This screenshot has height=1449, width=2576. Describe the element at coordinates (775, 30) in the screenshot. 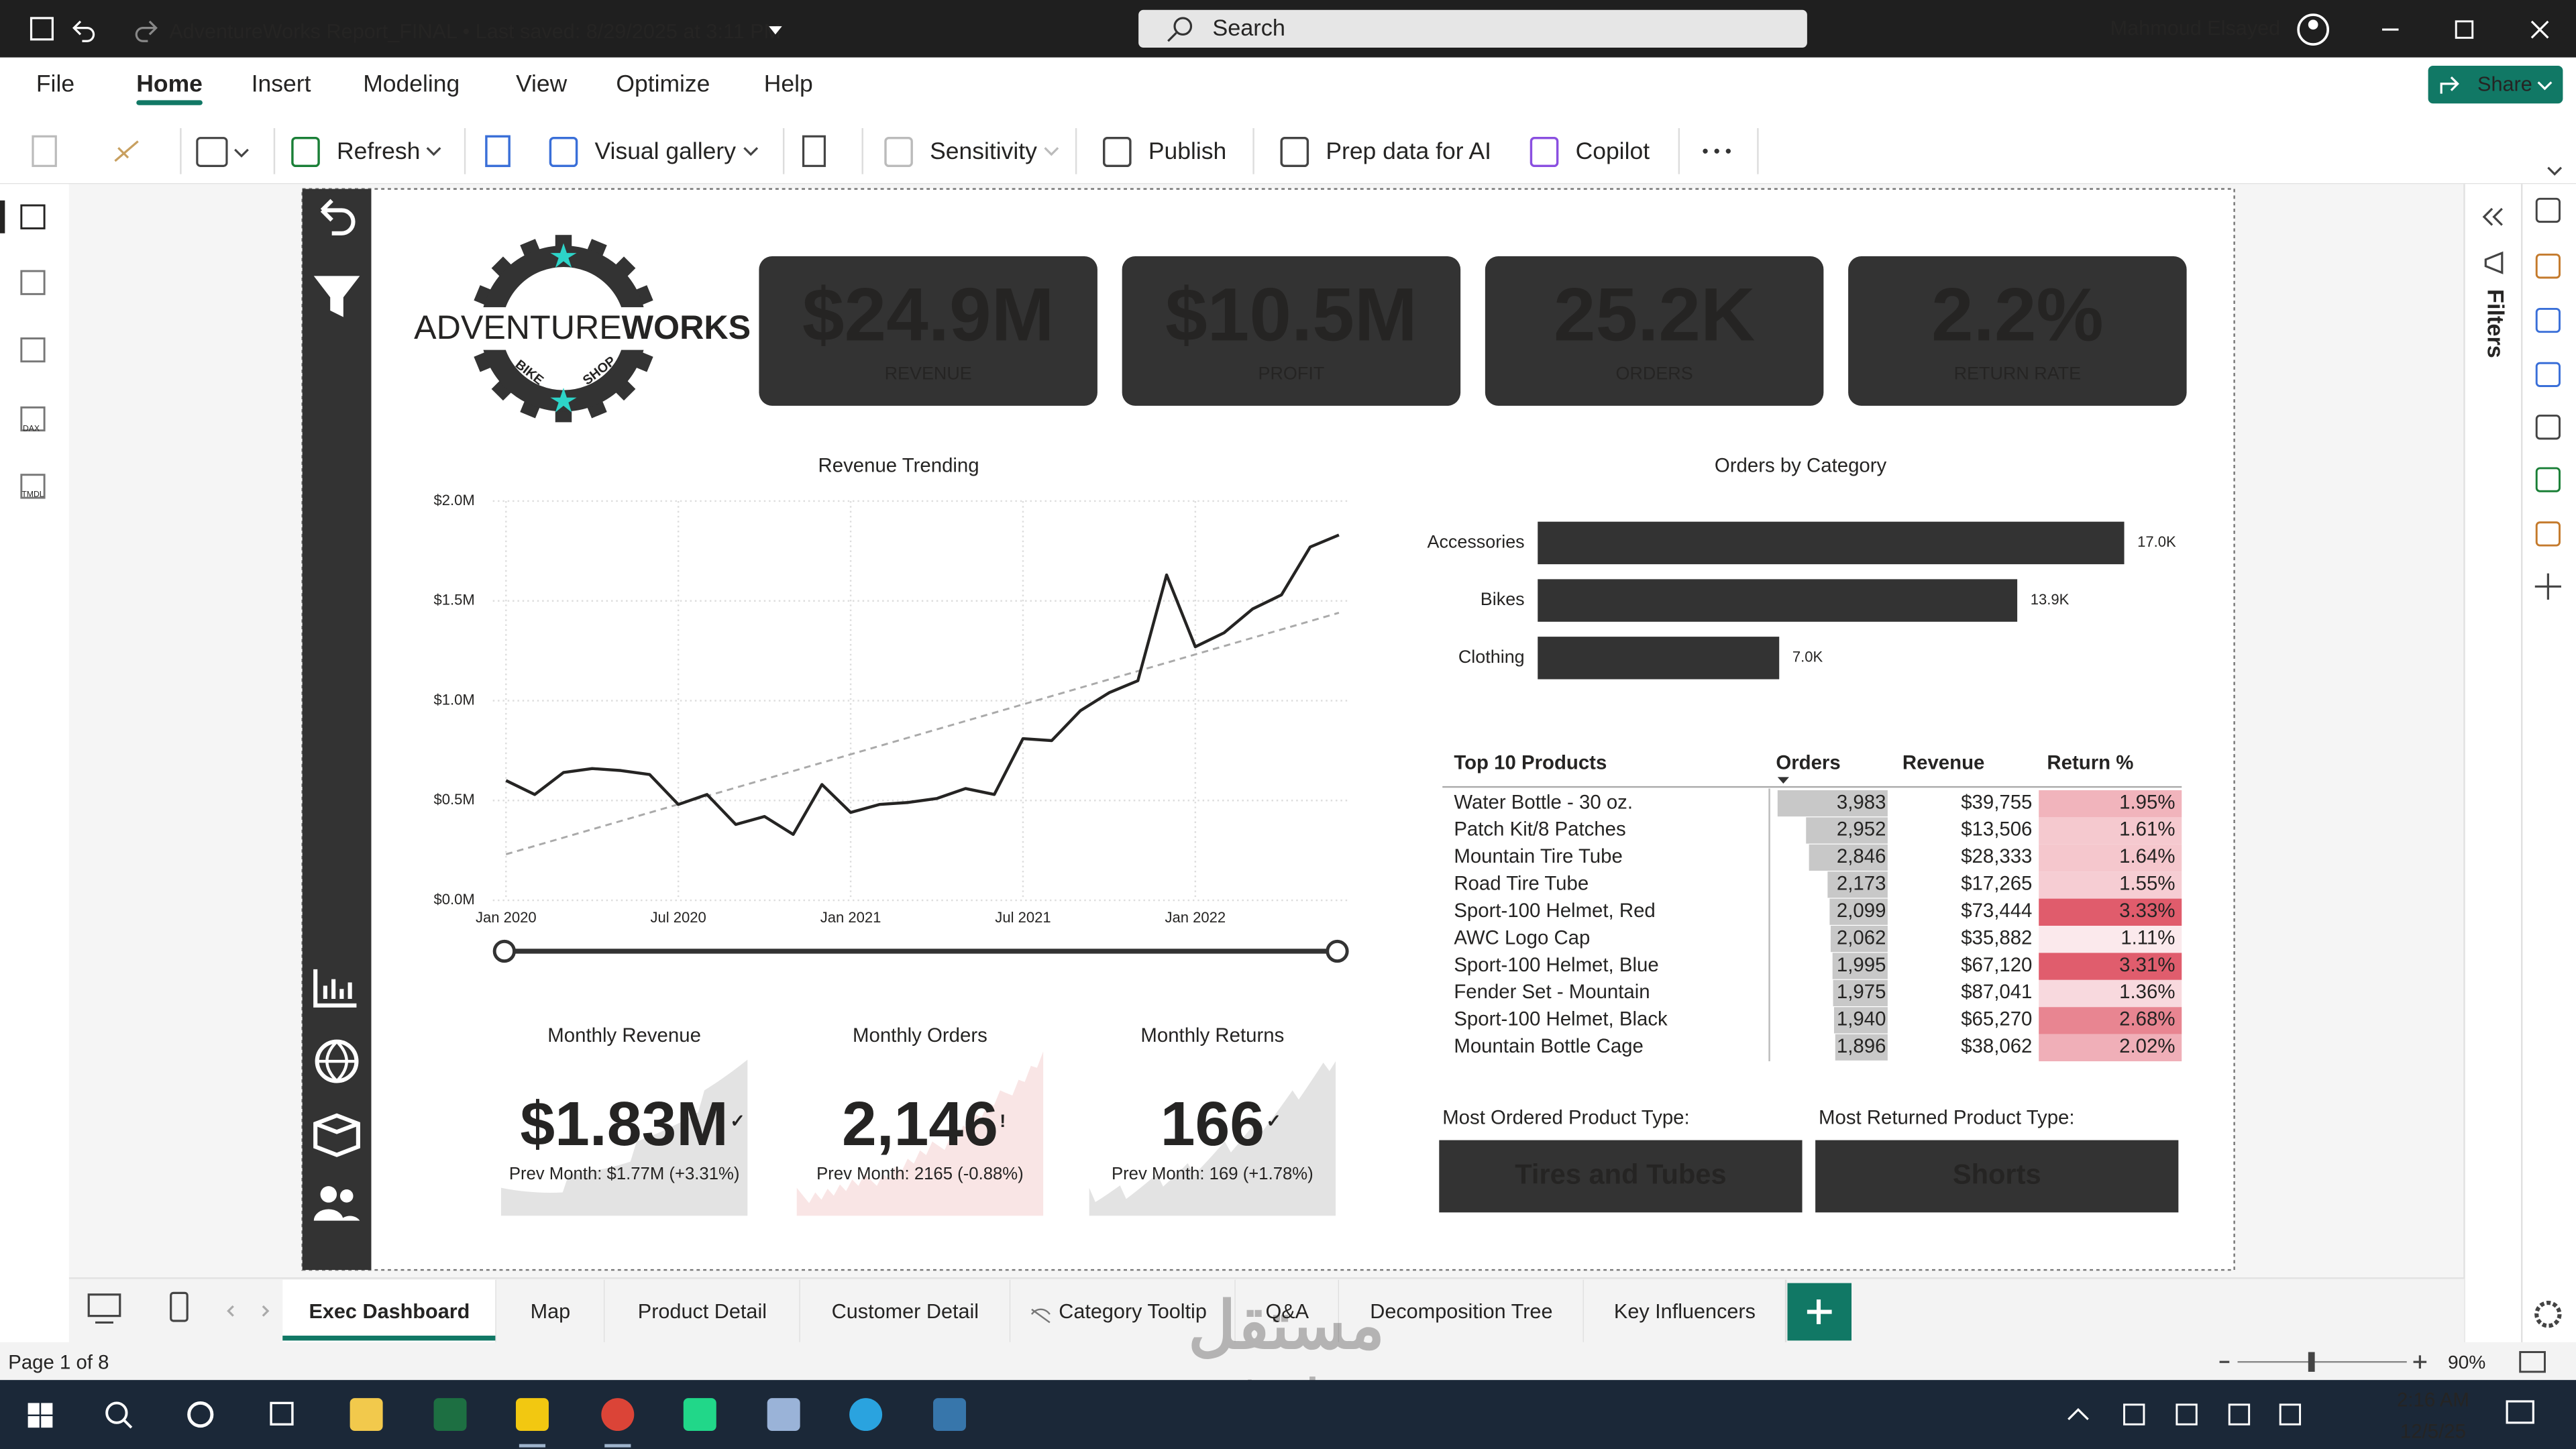

I see `title-dropdown` at that location.